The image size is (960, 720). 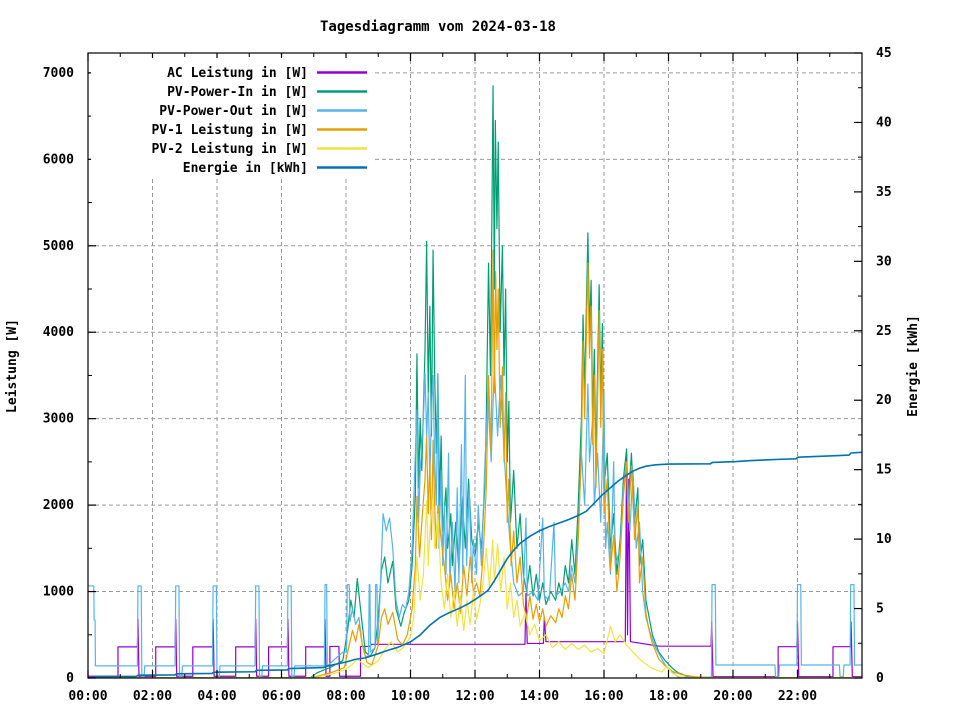 I want to click on y-right-tick-label: 45, so click(x=884, y=53).